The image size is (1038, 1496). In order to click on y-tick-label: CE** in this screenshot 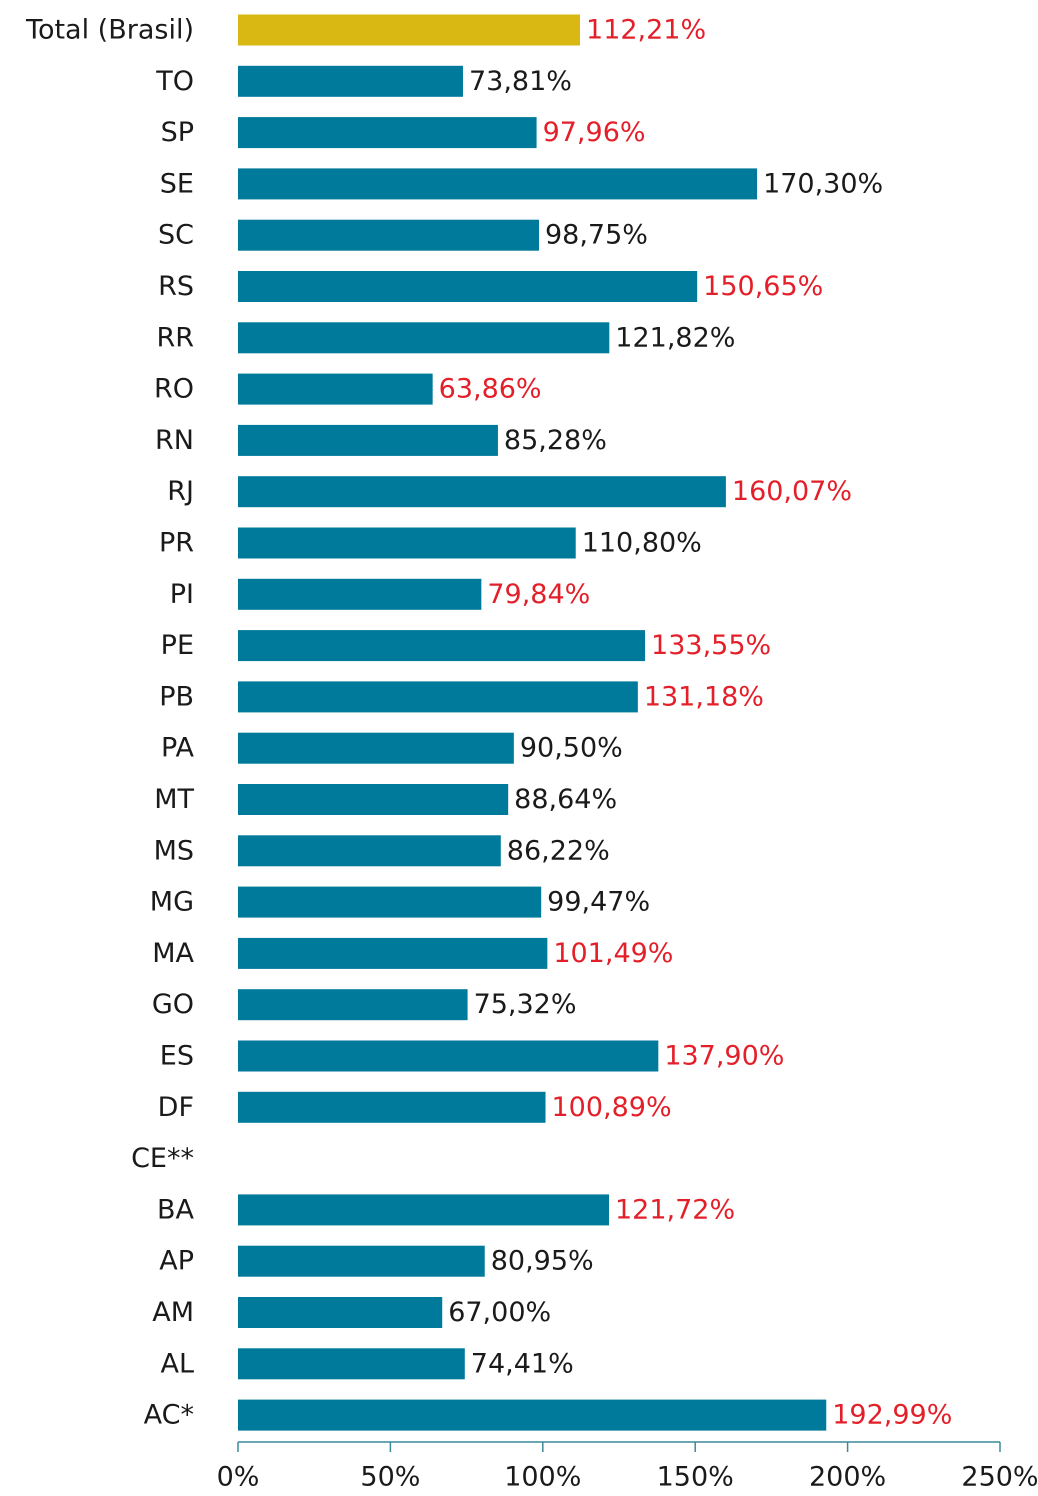, I will do `click(162, 1158)`.